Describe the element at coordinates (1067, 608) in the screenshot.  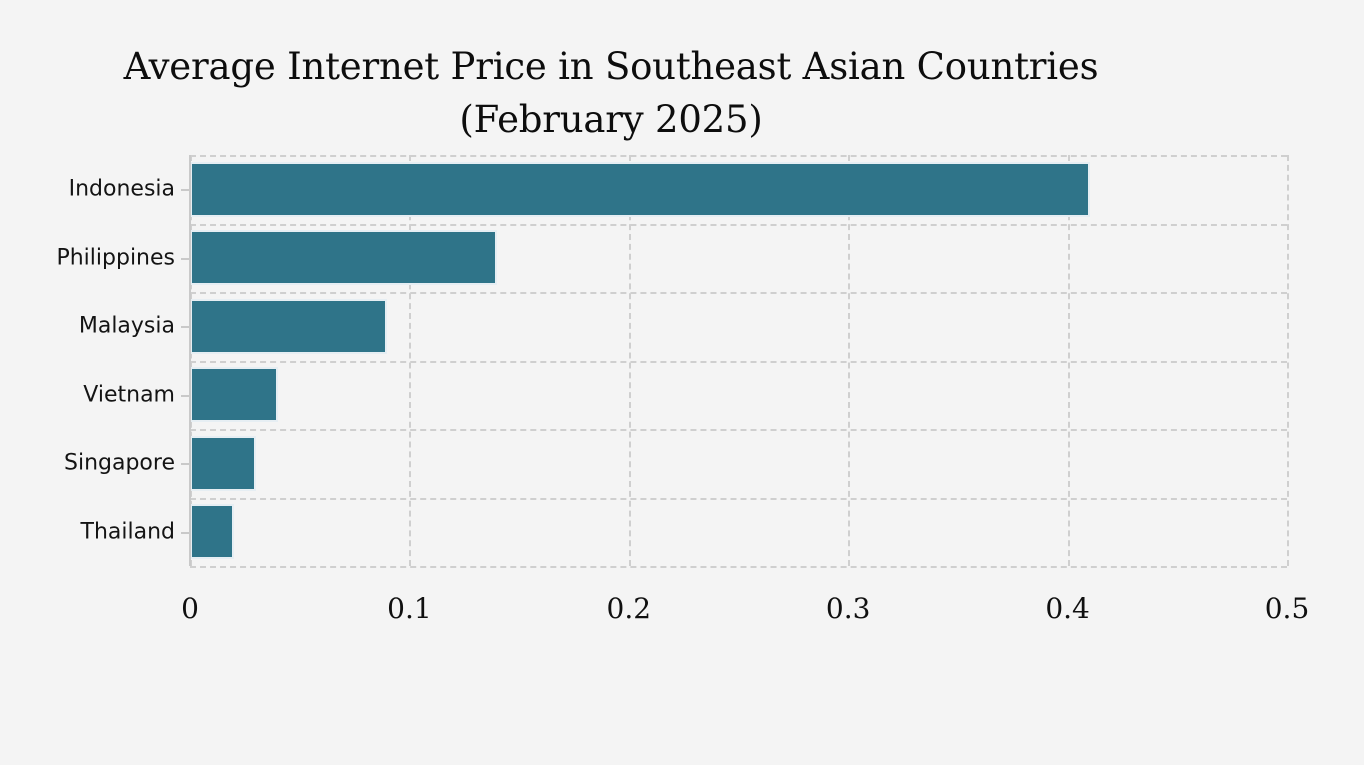
I see `x-axis-tick-label: 0.4` at that location.